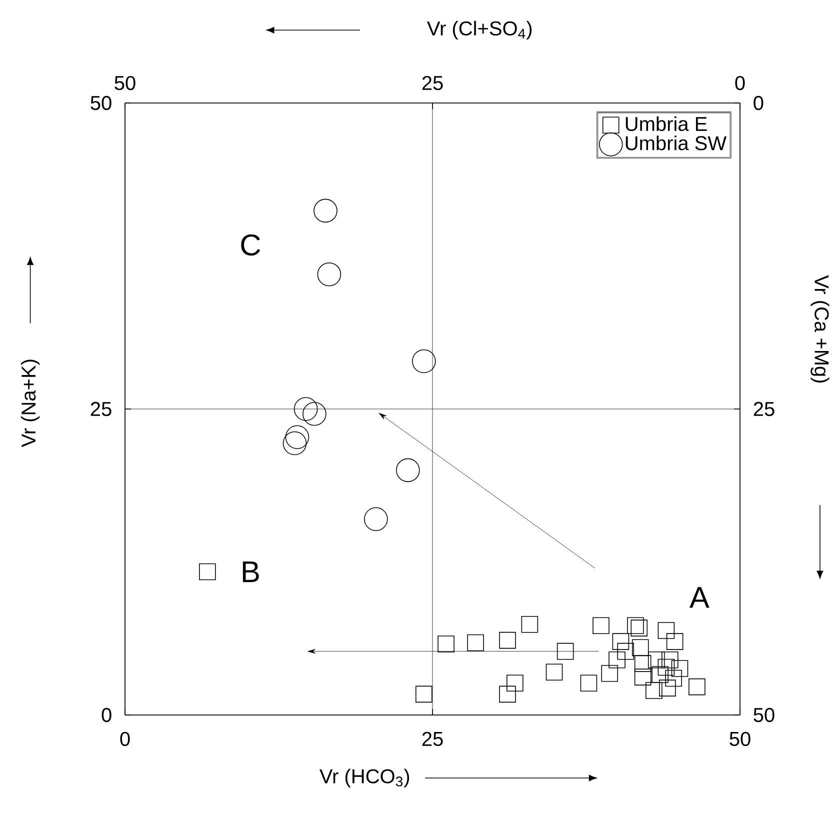 Image resolution: width=839 pixels, height=828 pixels. I want to click on legend-label: Umbria SW, so click(676, 143).